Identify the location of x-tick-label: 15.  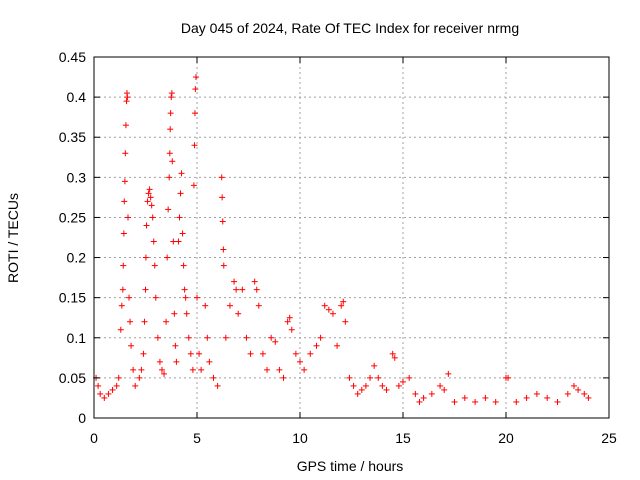
(403, 438).